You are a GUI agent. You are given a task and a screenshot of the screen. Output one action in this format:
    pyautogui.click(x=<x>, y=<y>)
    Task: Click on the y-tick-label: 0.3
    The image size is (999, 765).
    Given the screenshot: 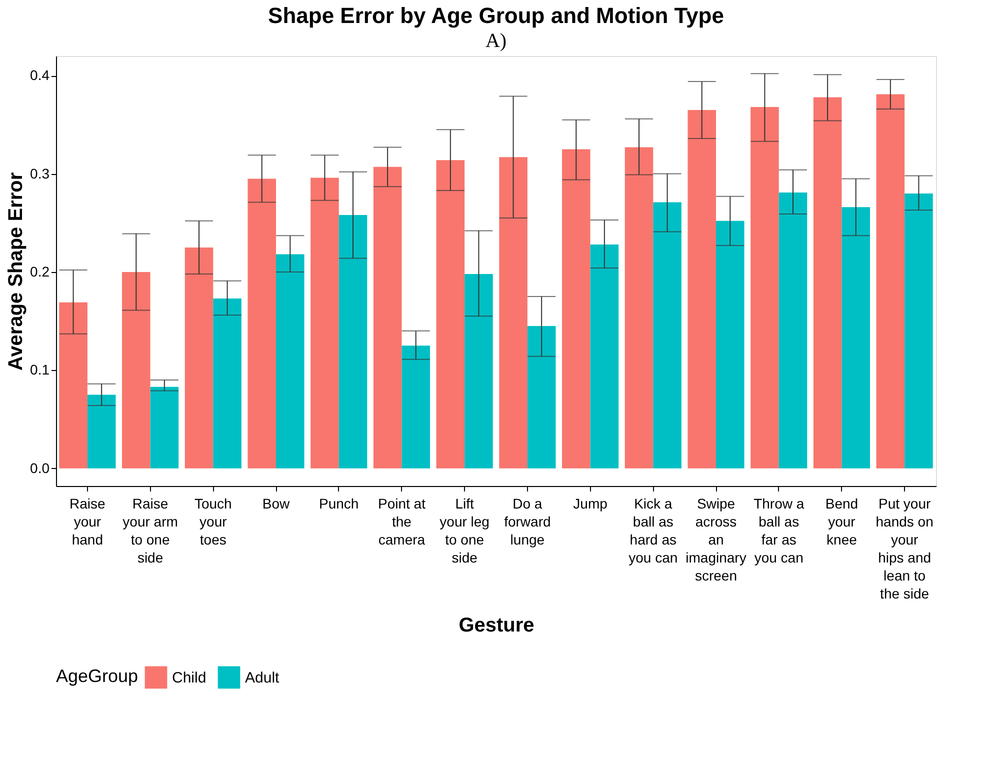 What is the action you would take?
    pyautogui.click(x=40, y=173)
    